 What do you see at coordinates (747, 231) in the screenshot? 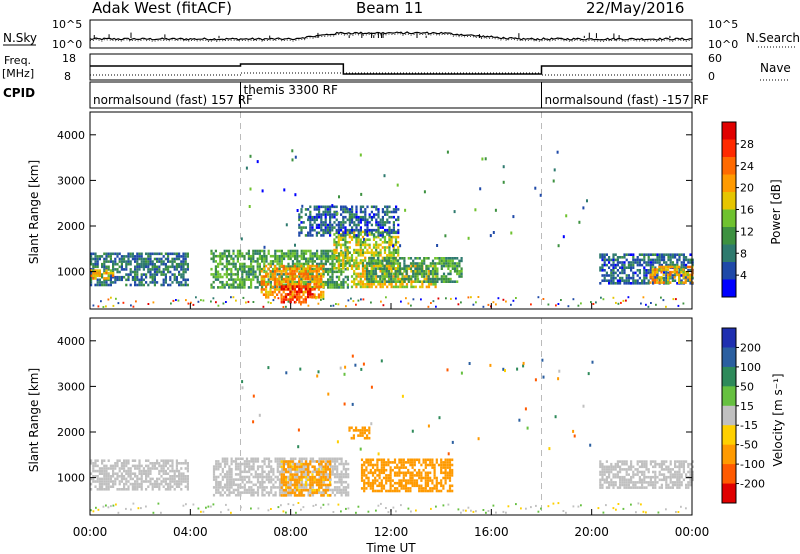
I see `colorbar-tick-label: 12` at bounding box center [747, 231].